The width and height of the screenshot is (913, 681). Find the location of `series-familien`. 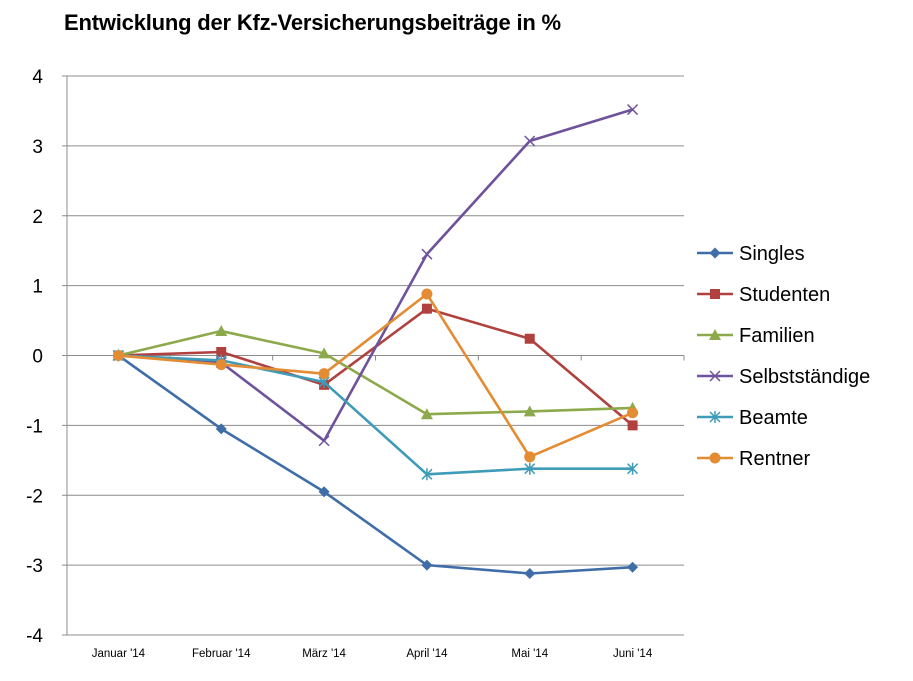

series-familien is located at coordinates (375, 372).